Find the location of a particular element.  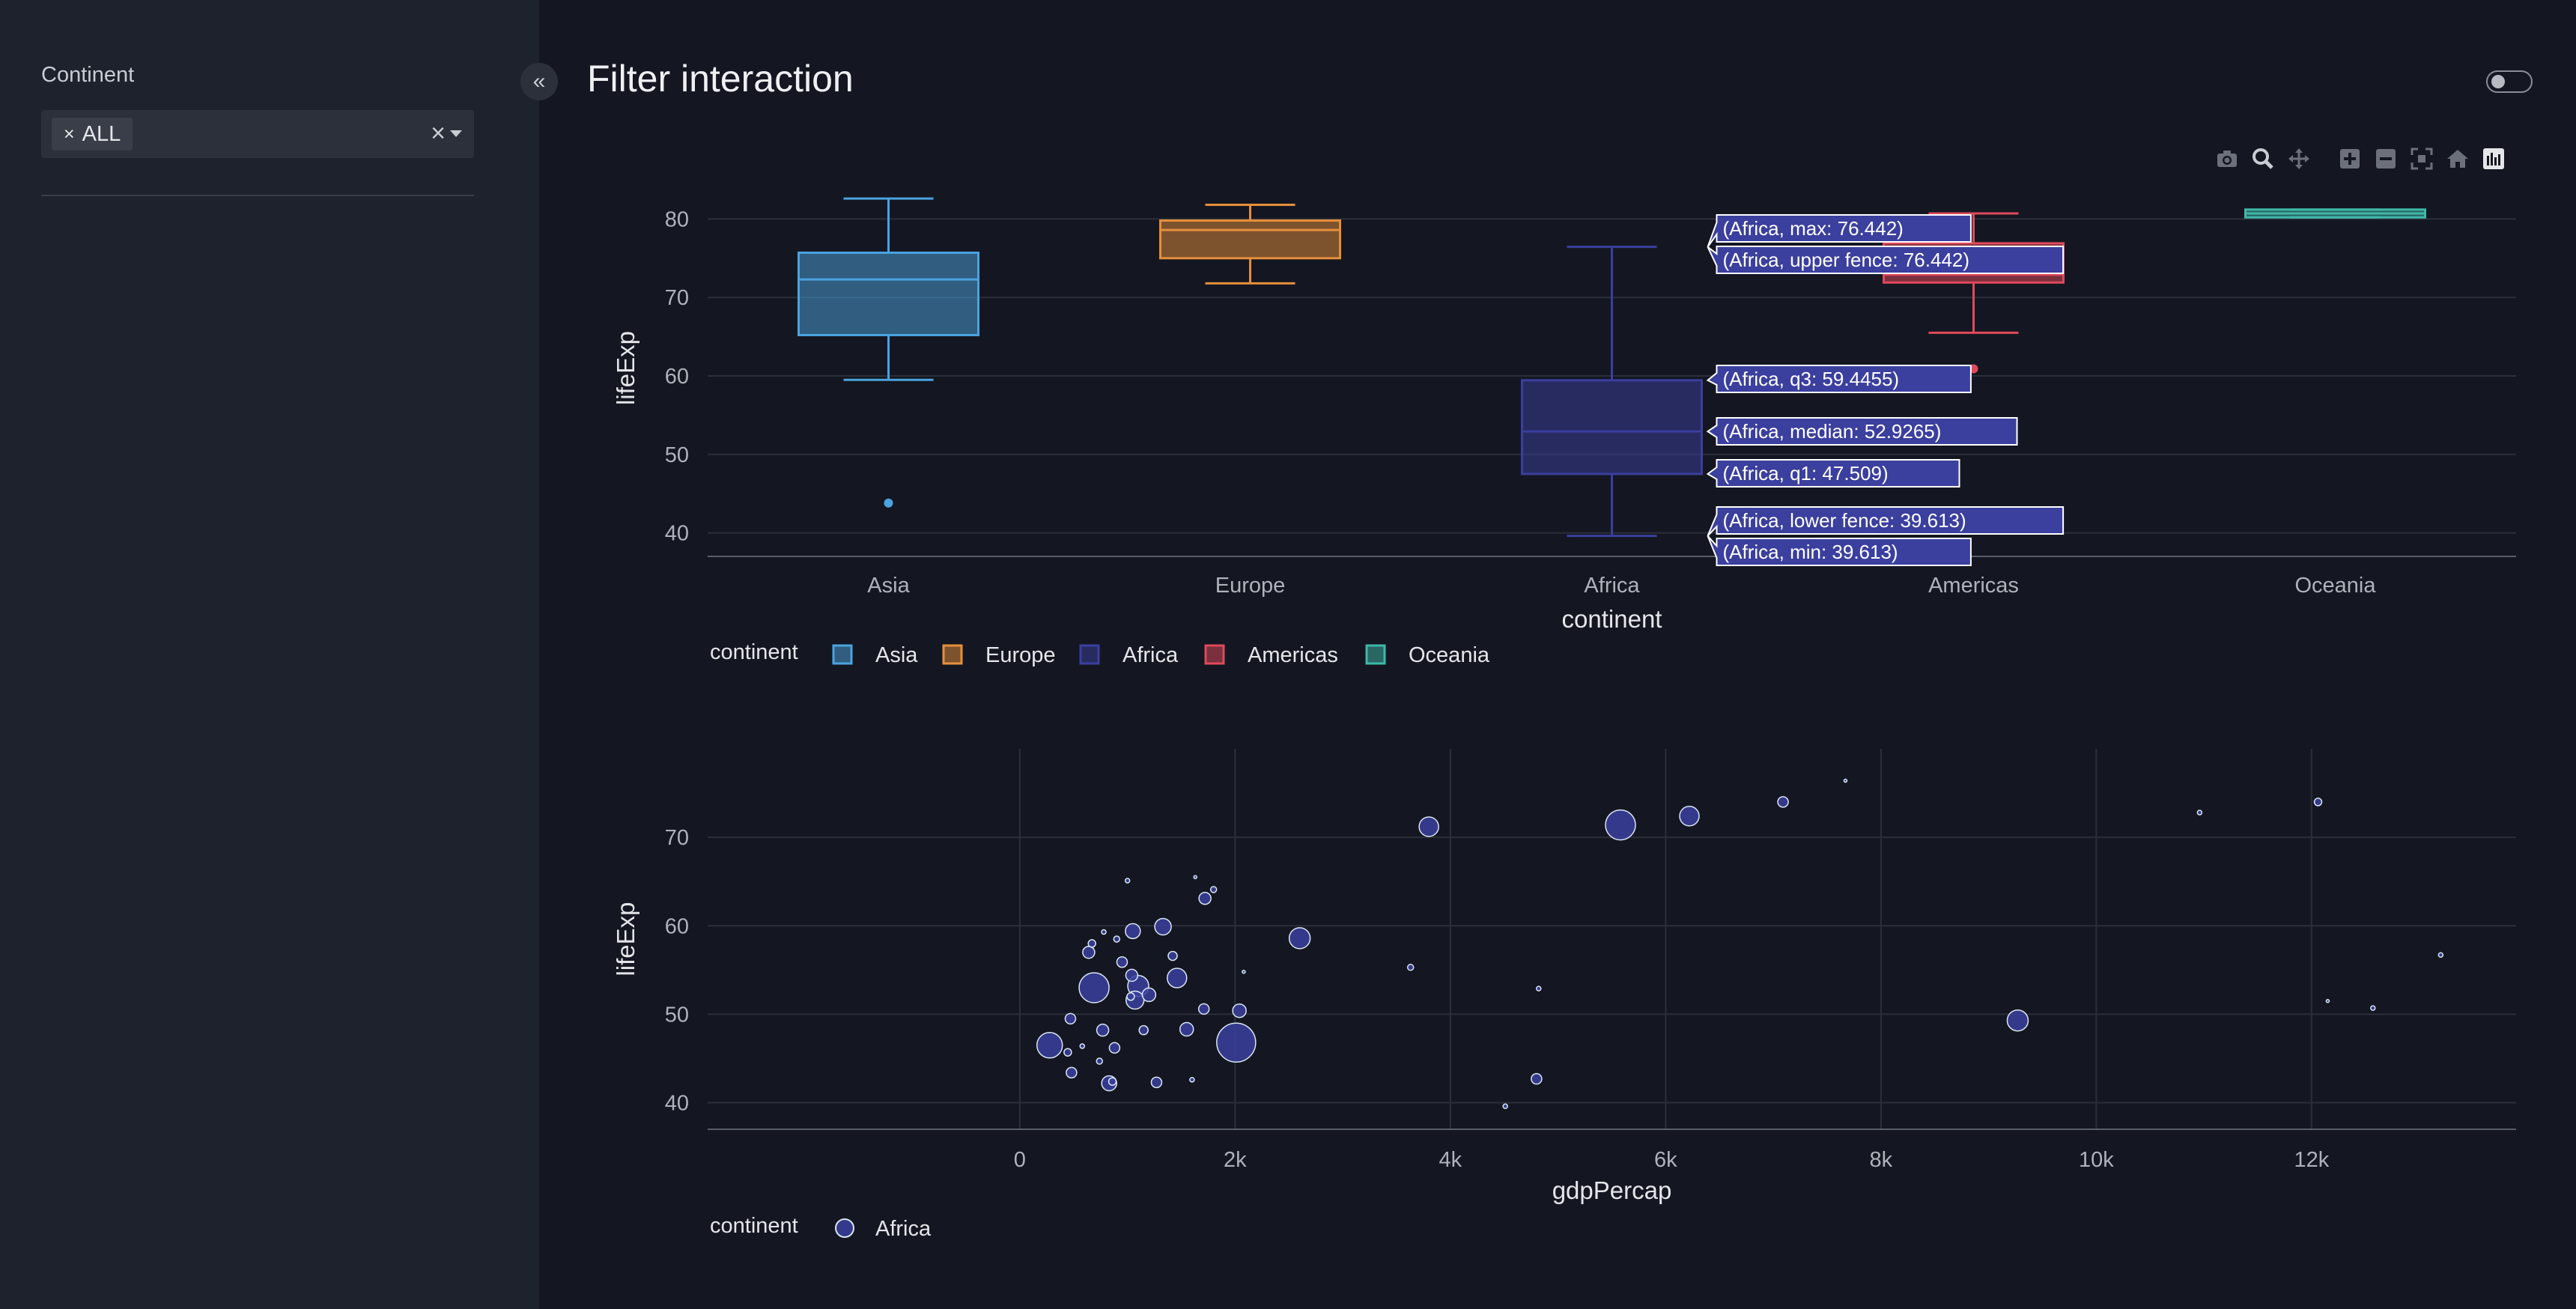

chip-label: ALL is located at coordinates (101, 133).